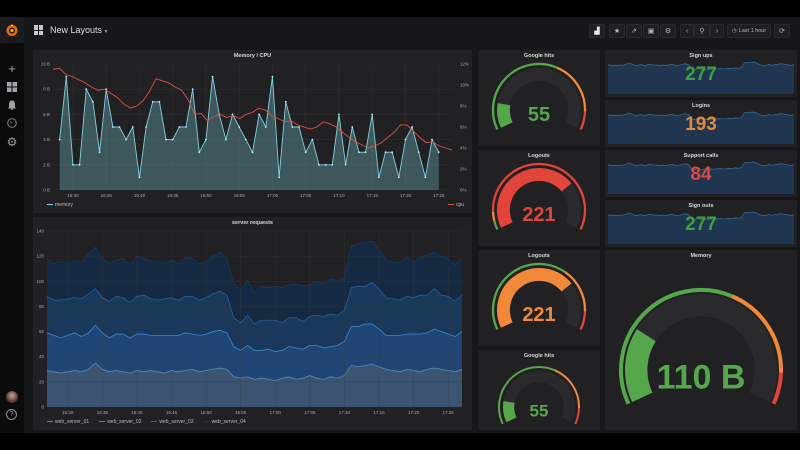 Image resolution: width=800 pixels, height=450 pixels. What do you see at coordinates (749, 31) in the screenshot?
I see `time-range-picker: ◷ Last 1 hour` at bounding box center [749, 31].